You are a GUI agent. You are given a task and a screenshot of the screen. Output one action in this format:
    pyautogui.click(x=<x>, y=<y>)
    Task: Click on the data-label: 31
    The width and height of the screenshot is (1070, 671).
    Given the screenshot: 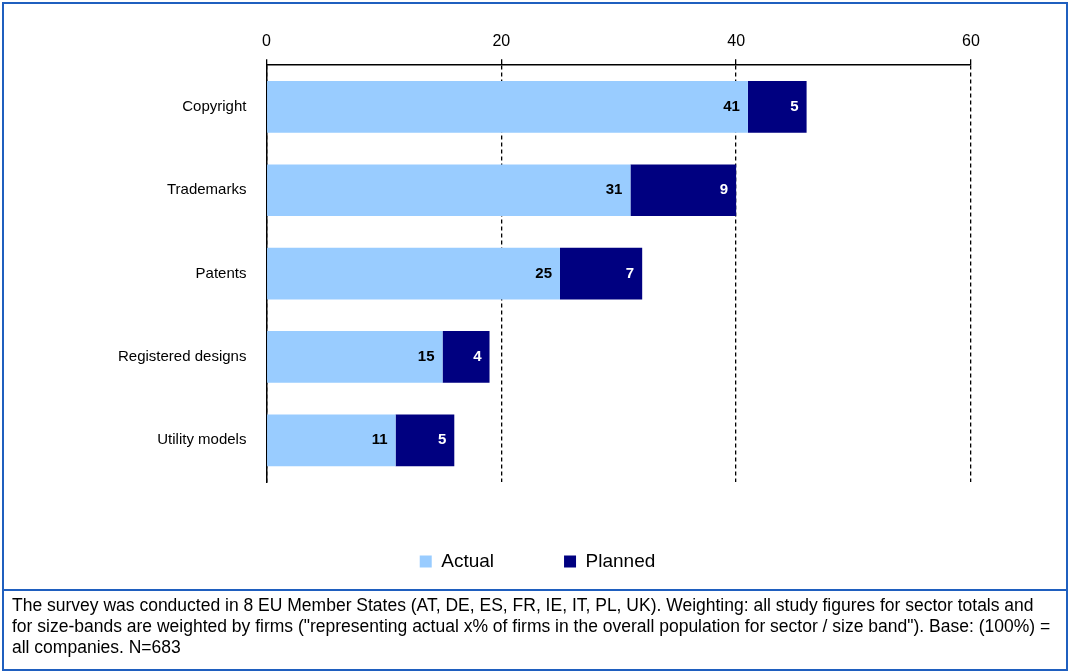 What is the action you would take?
    pyautogui.click(x=614, y=189)
    